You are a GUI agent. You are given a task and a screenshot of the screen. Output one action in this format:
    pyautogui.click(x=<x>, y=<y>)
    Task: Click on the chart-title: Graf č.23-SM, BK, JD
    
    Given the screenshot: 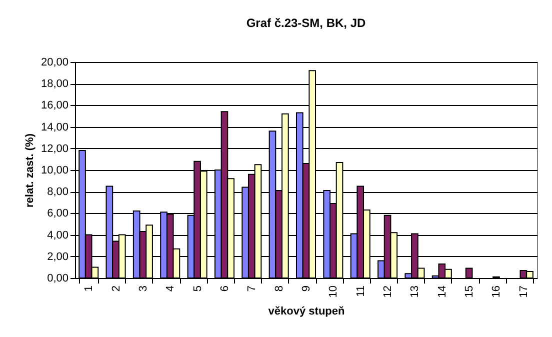 What is the action you would take?
    pyautogui.click(x=306, y=23)
    